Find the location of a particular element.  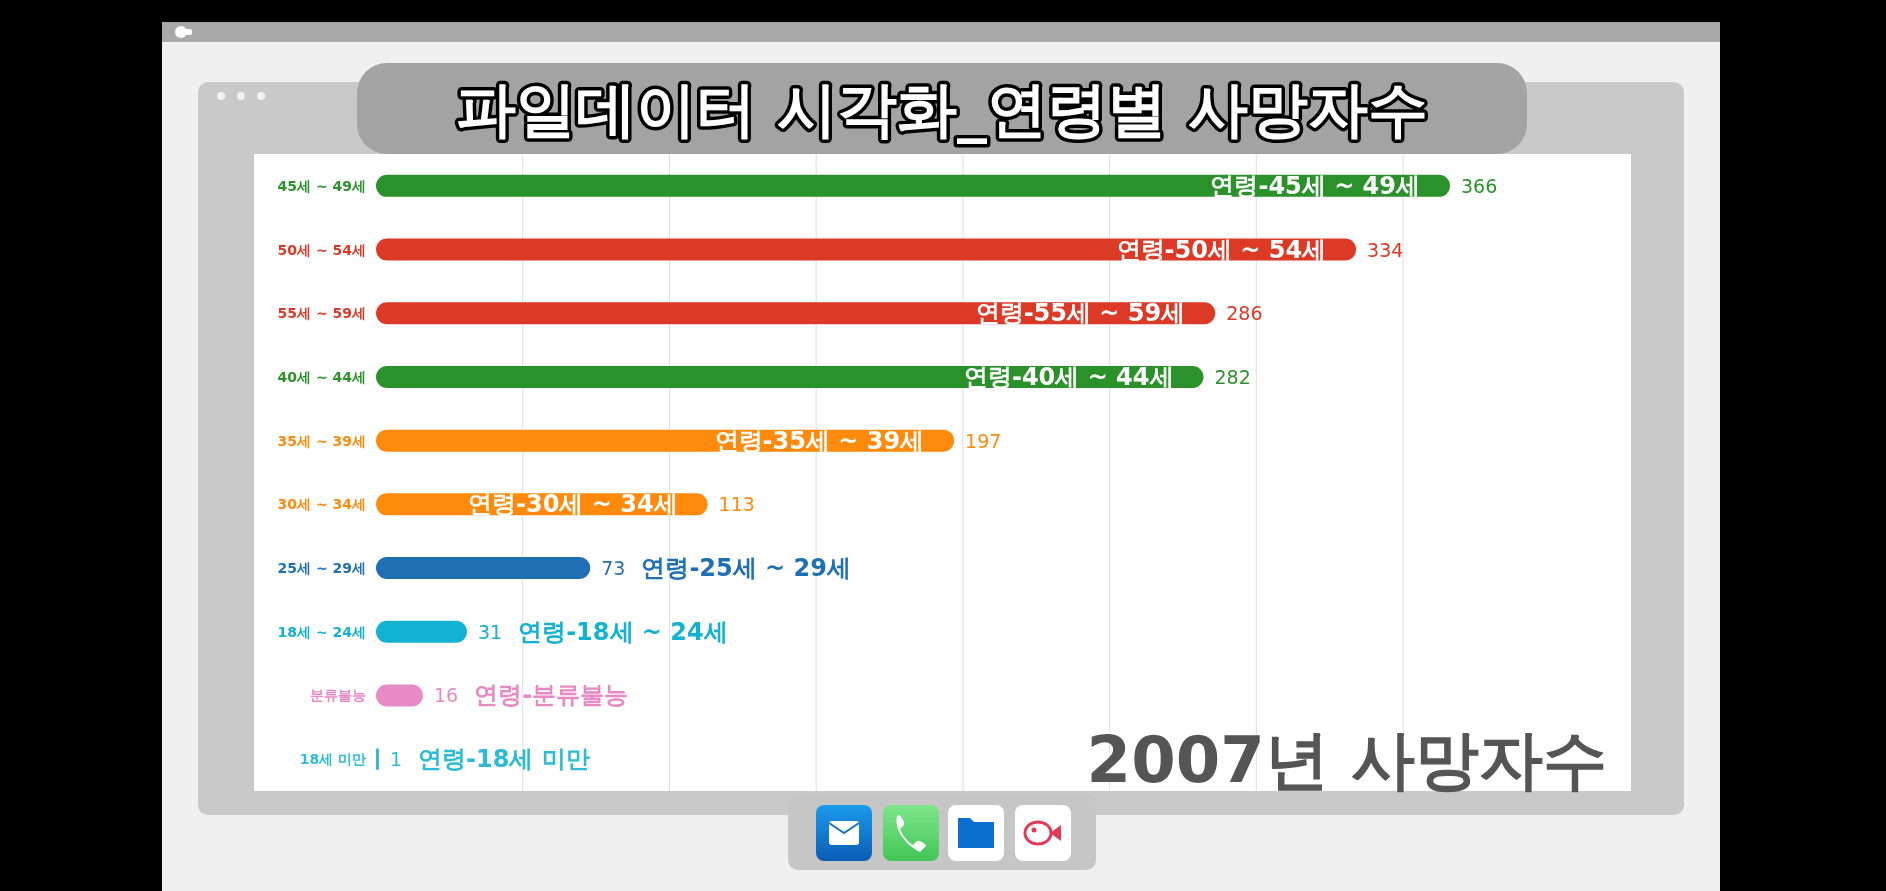

y-tick-label: 40세 ~ 44세 is located at coordinates (321, 376).